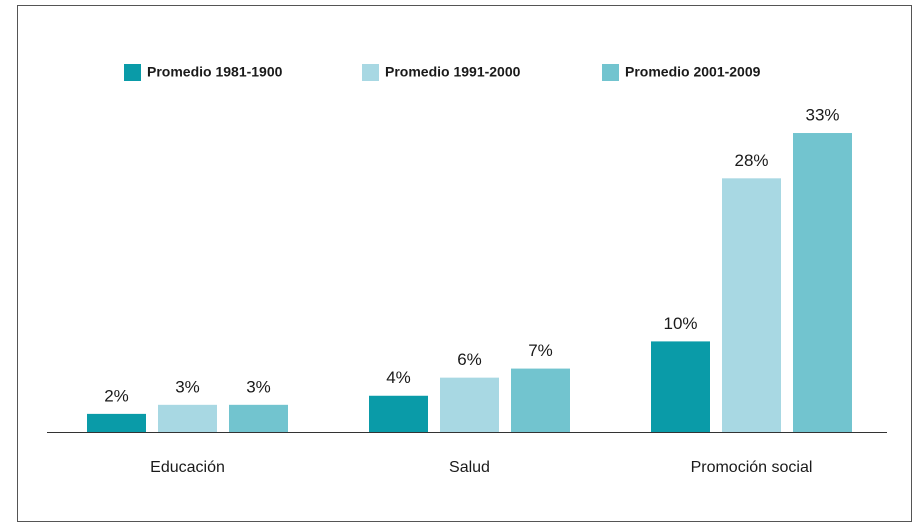 The width and height of the screenshot is (917, 527). What do you see at coordinates (693, 72) in the screenshot?
I see `legend-label: Promedio 2001-2009` at bounding box center [693, 72].